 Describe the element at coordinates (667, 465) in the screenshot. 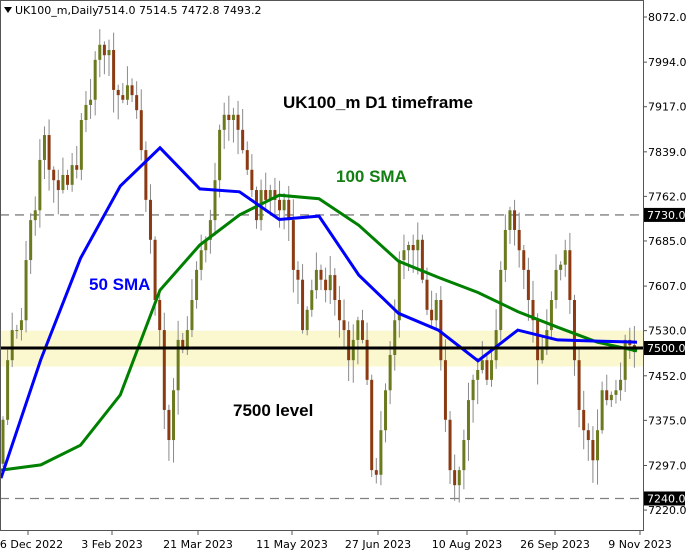

I see `price-tick-label: 7297.0` at that location.